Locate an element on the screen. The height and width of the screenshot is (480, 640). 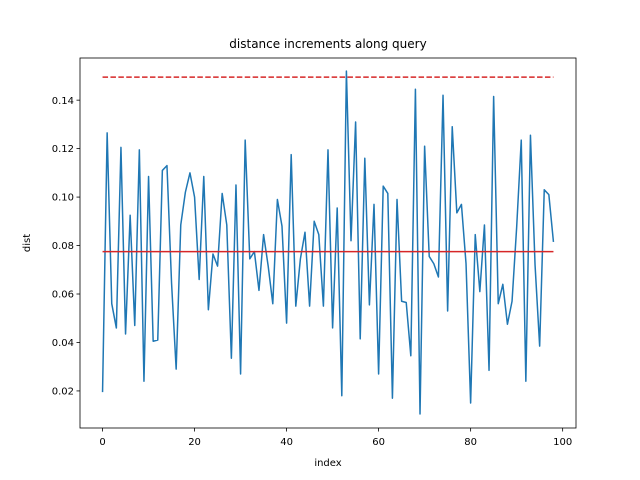
x-tick-label: 100 is located at coordinates (562, 442).